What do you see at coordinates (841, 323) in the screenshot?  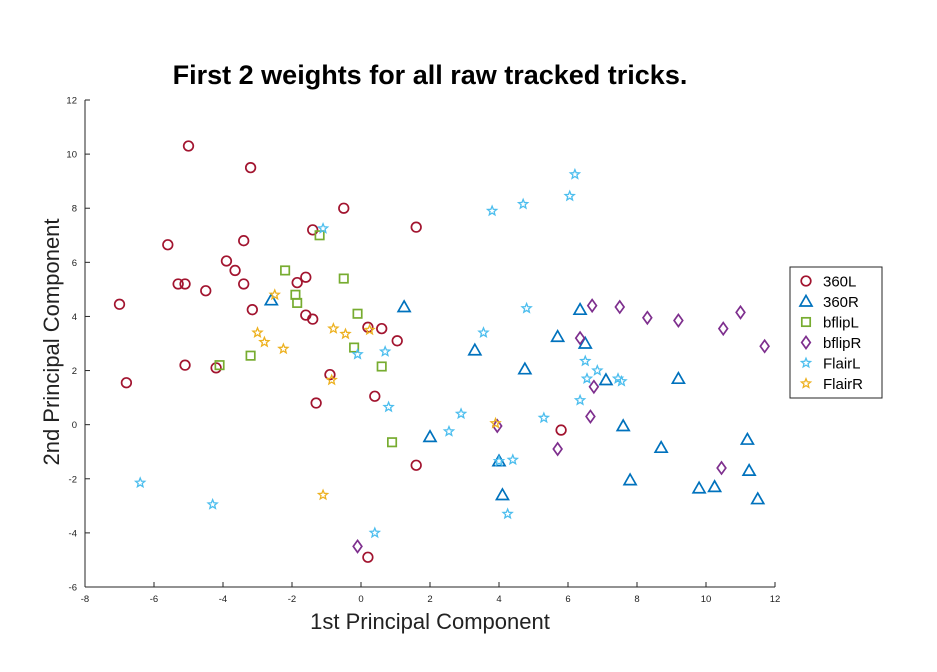 I see `legend-label: bflipL` at bounding box center [841, 323].